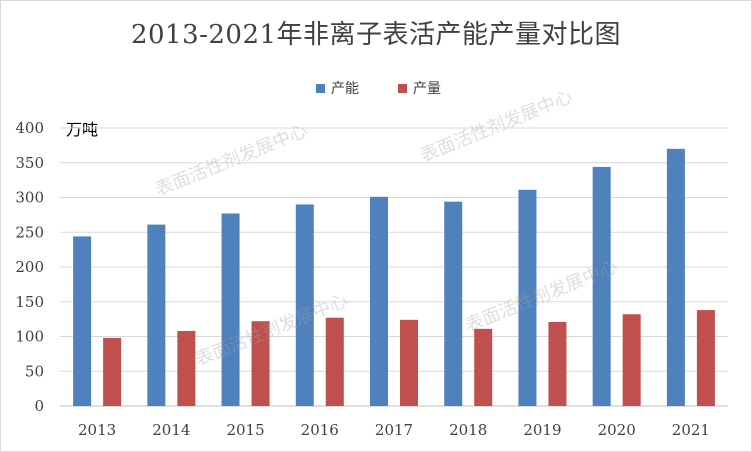  What do you see at coordinates (29, 128) in the screenshot?
I see `y-tick-label: 400` at bounding box center [29, 128].